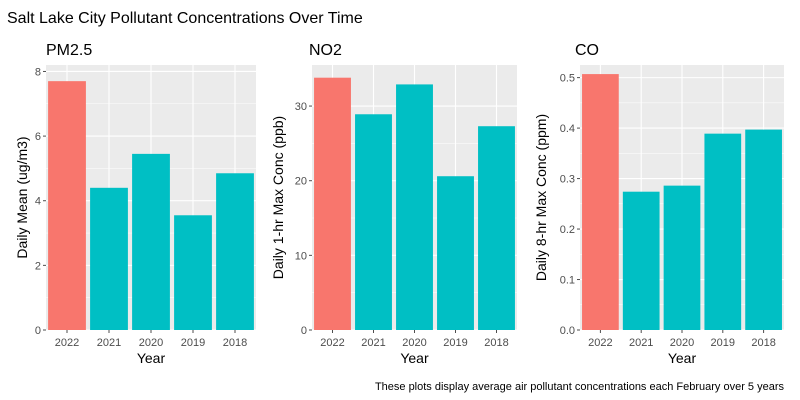  What do you see at coordinates (38, 202) in the screenshot?
I see `y-tick-label: 4` at bounding box center [38, 202].